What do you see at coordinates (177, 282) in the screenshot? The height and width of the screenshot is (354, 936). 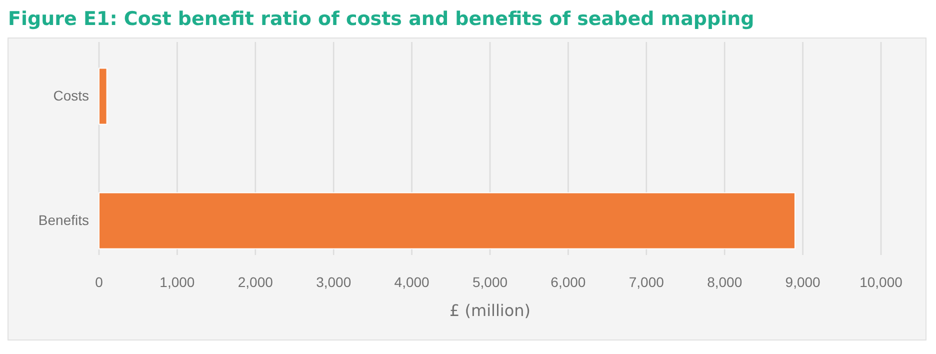 I see `x-tick-label: 1,000` at bounding box center [177, 282].